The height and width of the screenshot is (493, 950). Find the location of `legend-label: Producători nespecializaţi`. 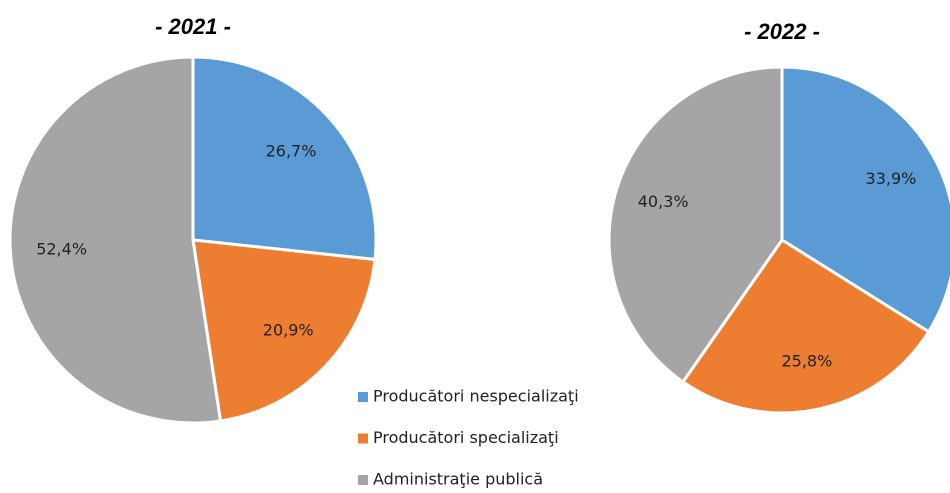

legend-label: Producători nespecializaţi is located at coordinates (476, 396).